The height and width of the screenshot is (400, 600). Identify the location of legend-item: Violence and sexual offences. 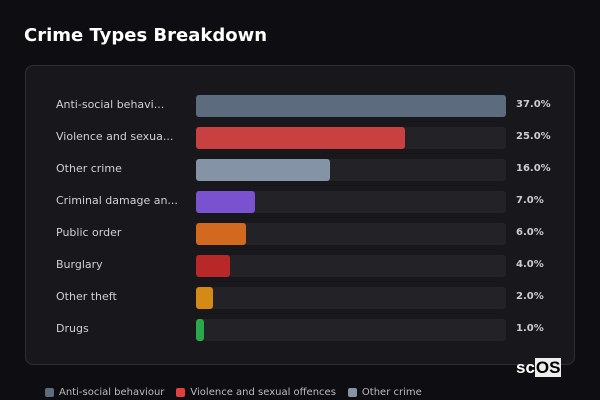
(256, 392).